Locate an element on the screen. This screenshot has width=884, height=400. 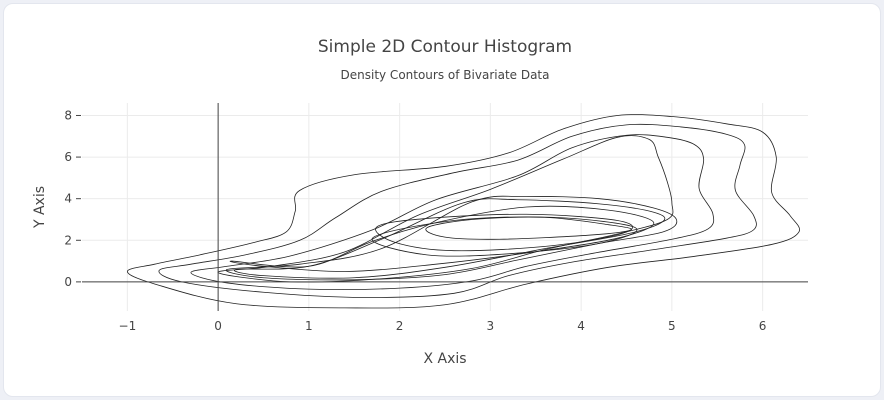
x-tick-label: 0 is located at coordinates (218, 326).